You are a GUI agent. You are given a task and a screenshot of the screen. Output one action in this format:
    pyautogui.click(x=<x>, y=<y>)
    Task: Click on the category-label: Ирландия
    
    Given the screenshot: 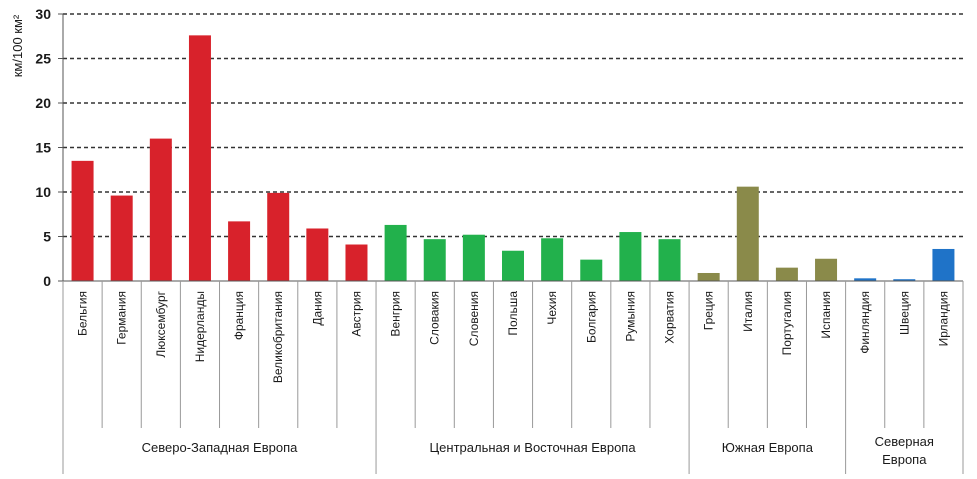 What is the action you would take?
    pyautogui.click(x=943, y=318)
    